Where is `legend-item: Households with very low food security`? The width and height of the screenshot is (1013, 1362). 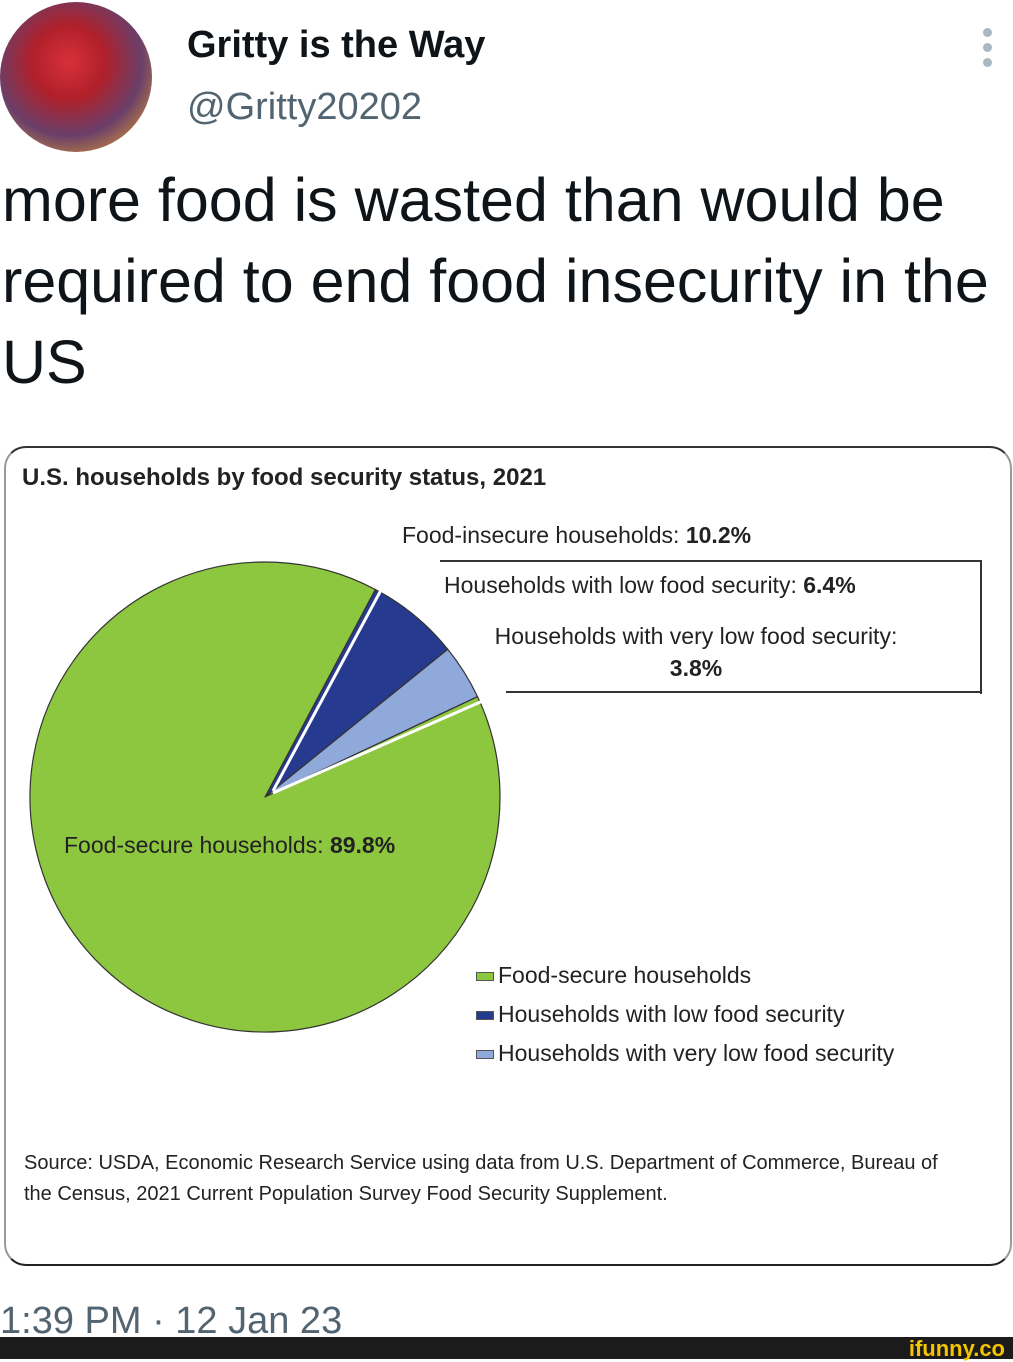 legend-item: Households with very low food security is located at coordinates (685, 1053).